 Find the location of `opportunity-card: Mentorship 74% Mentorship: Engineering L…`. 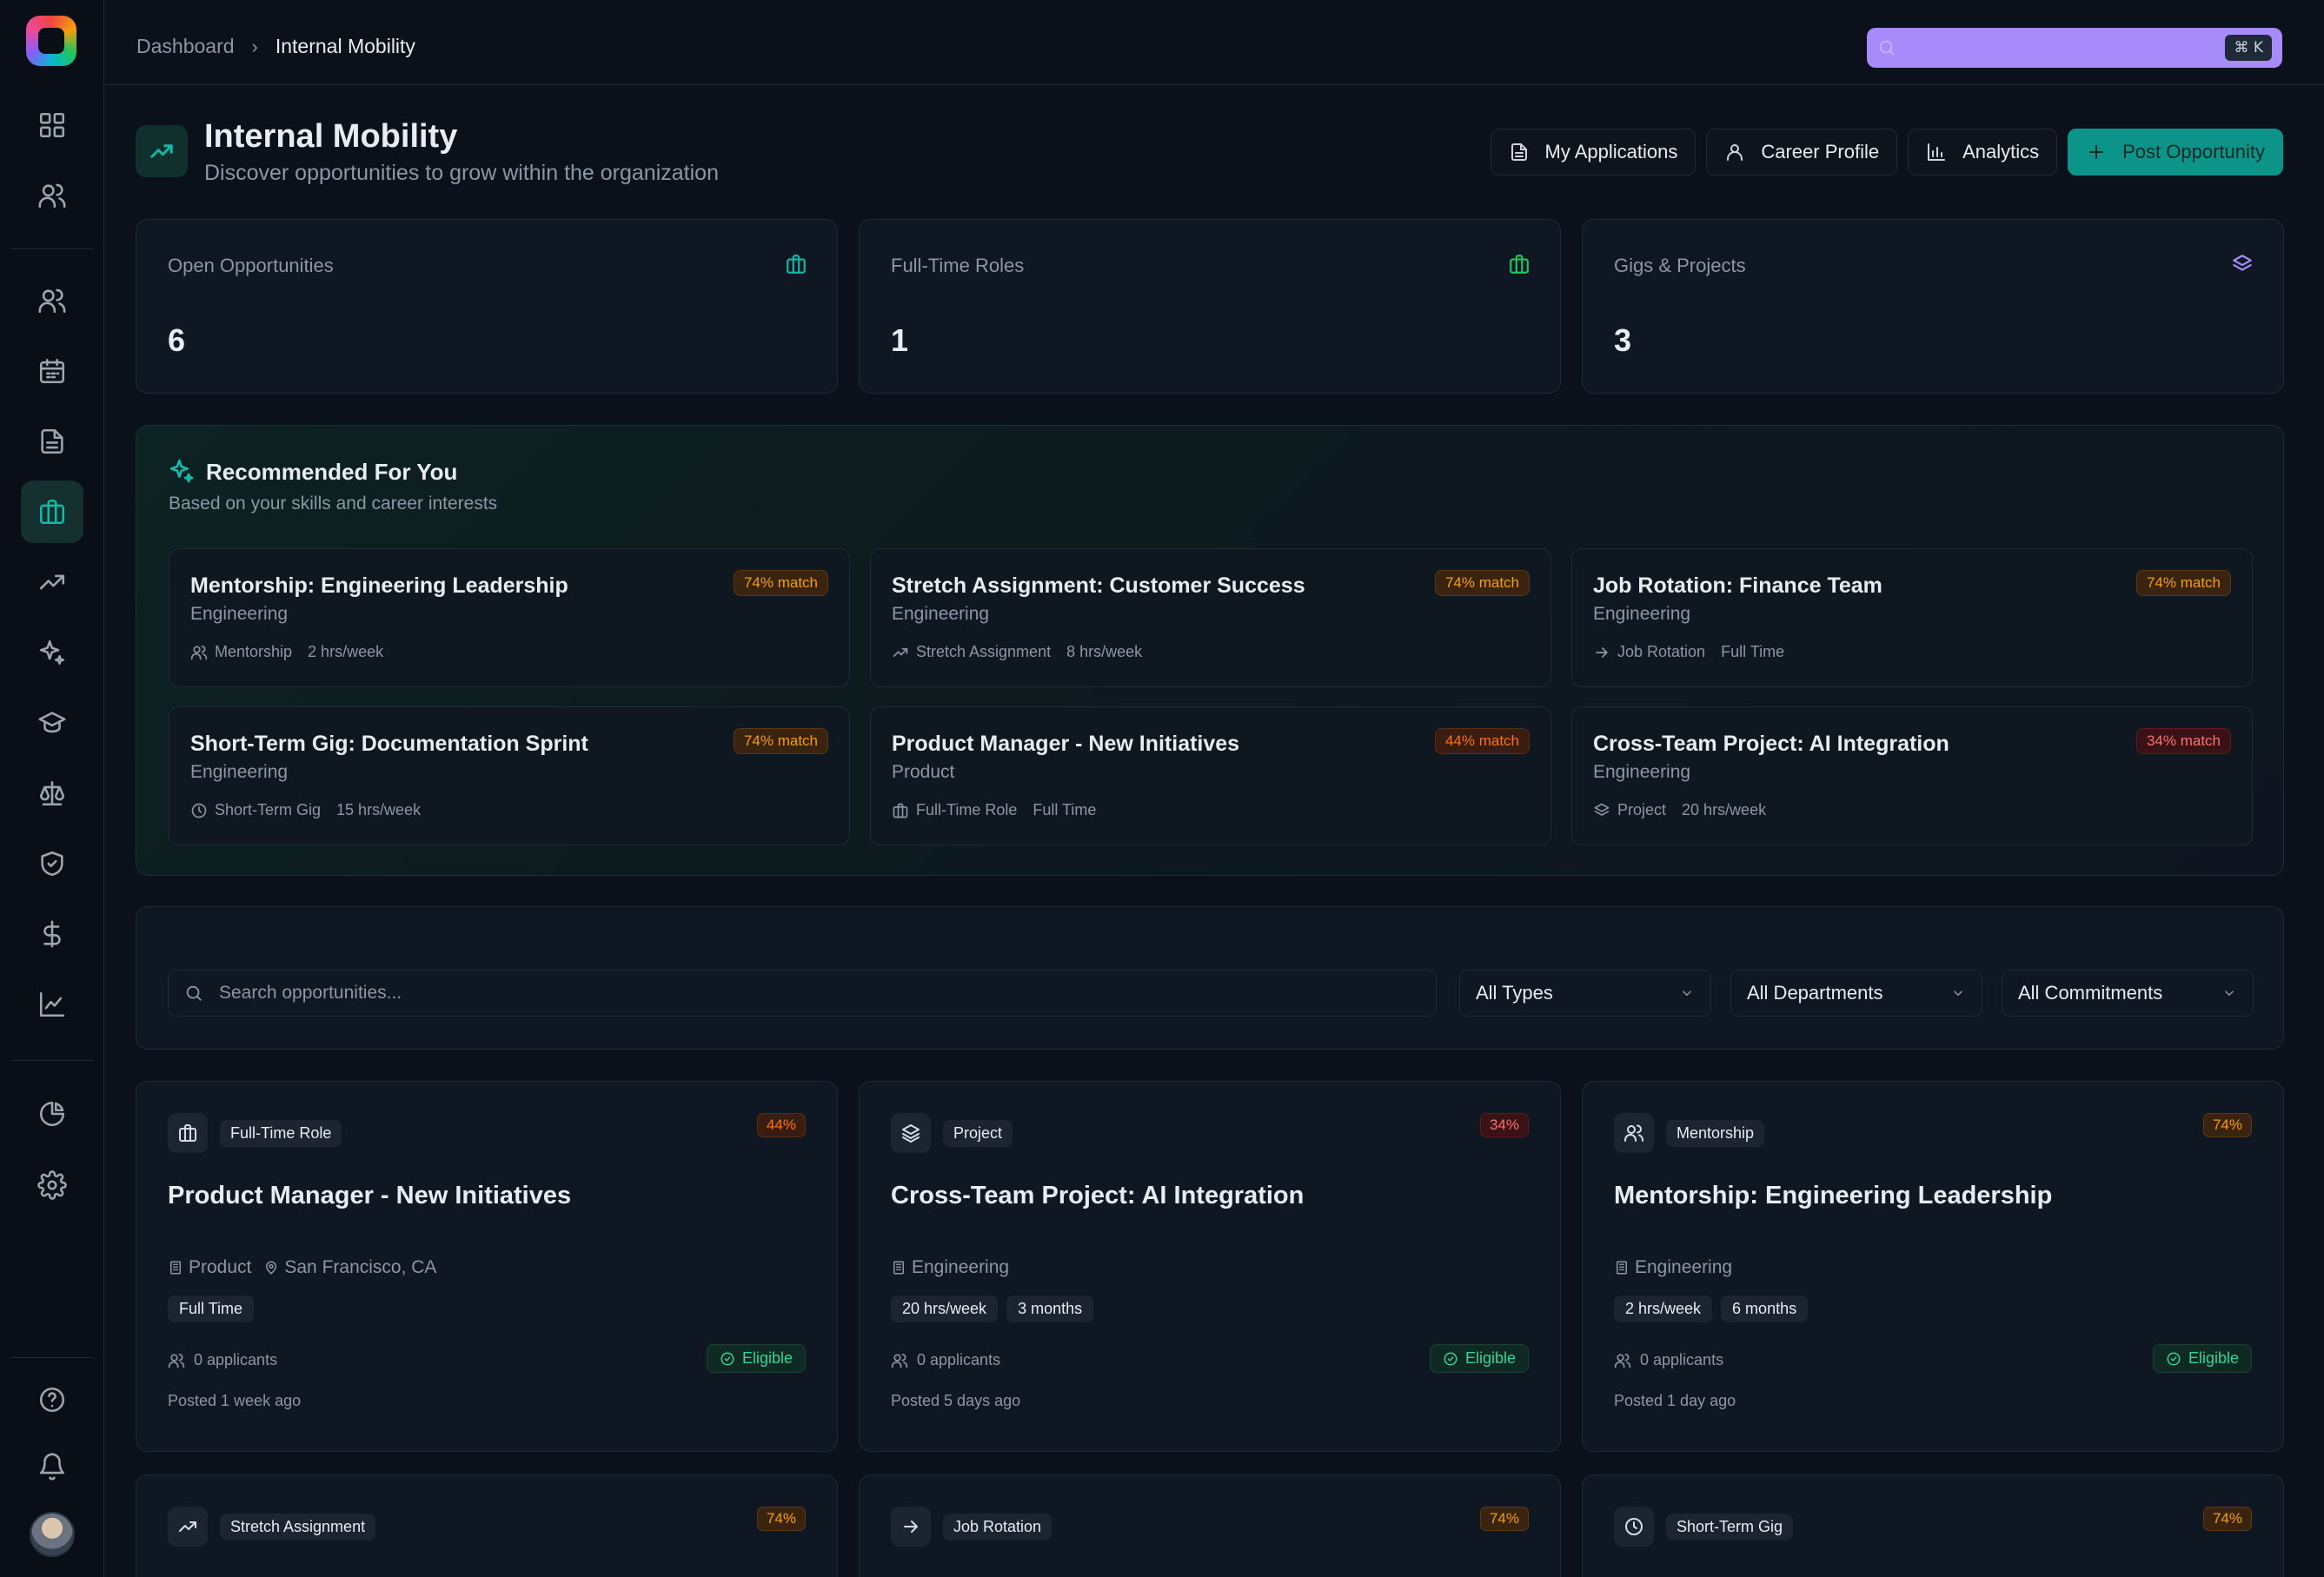

opportunity-card: Mentorship 74% Mentorship: Engineering L… is located at coordinates (1933, 1266).